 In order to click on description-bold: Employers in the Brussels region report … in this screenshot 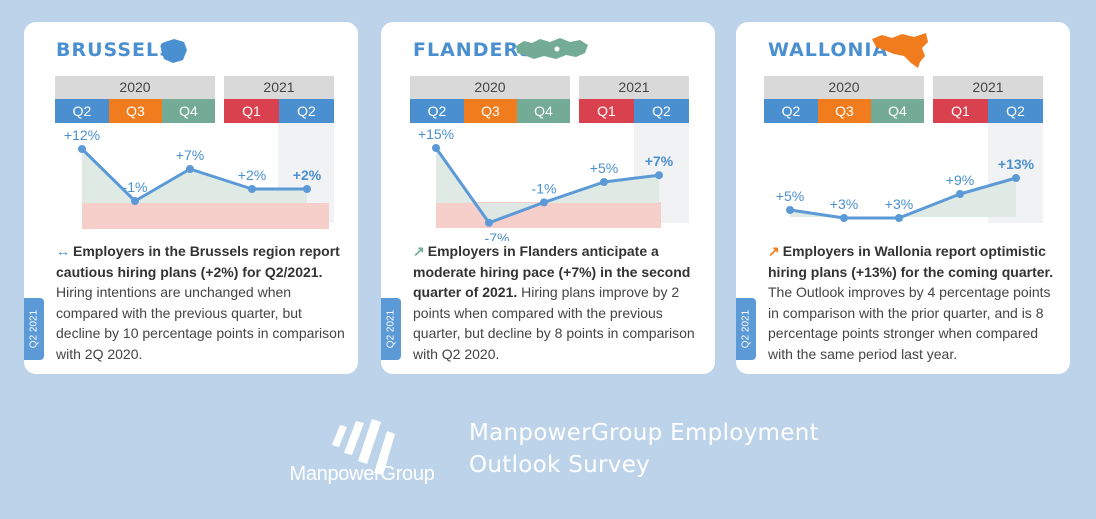, I will do `click(198, 261)`.